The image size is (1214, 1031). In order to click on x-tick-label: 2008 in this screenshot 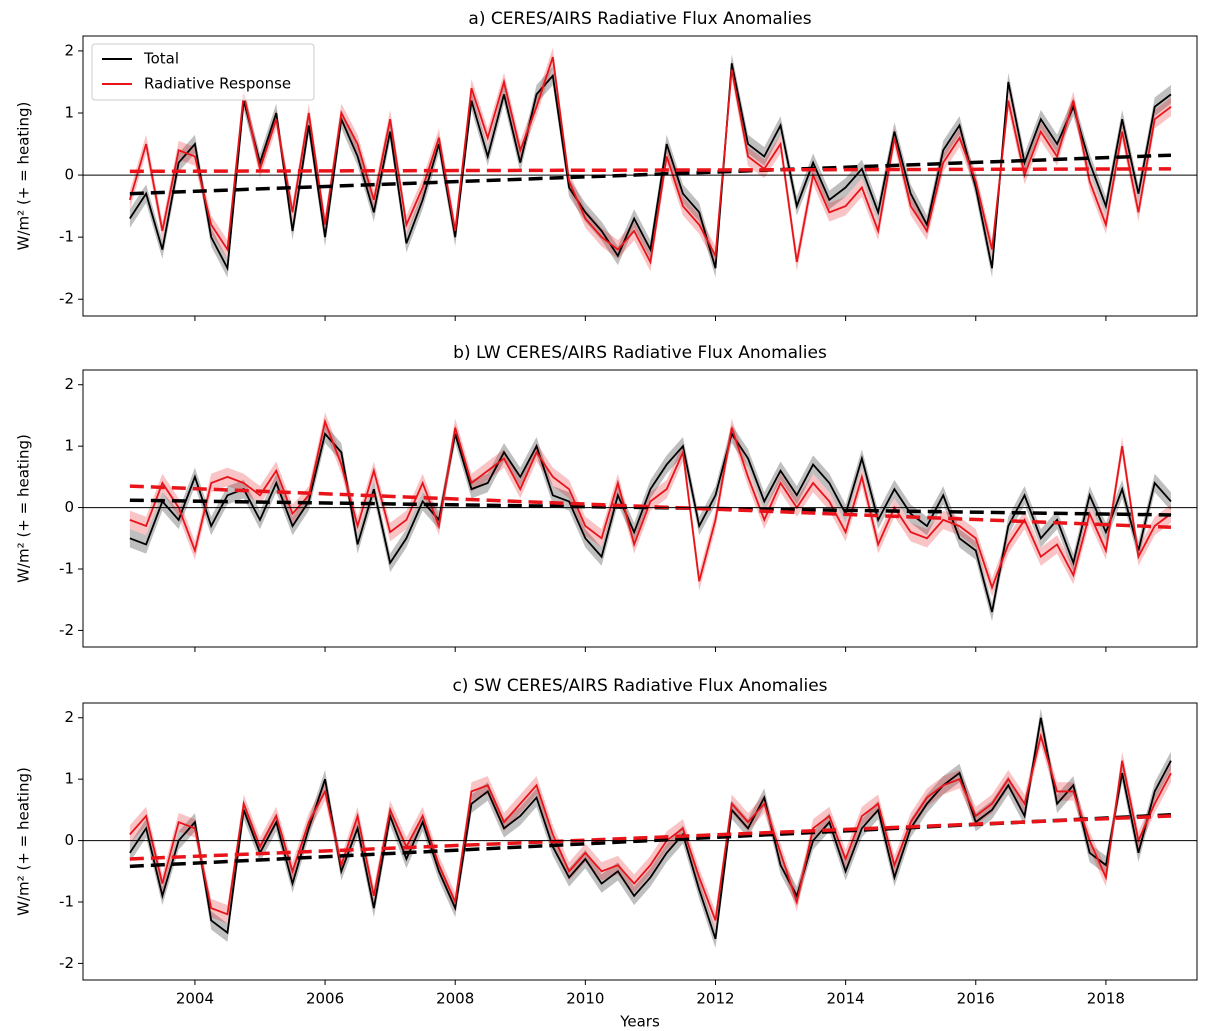, I will do `click(455, 999)`.